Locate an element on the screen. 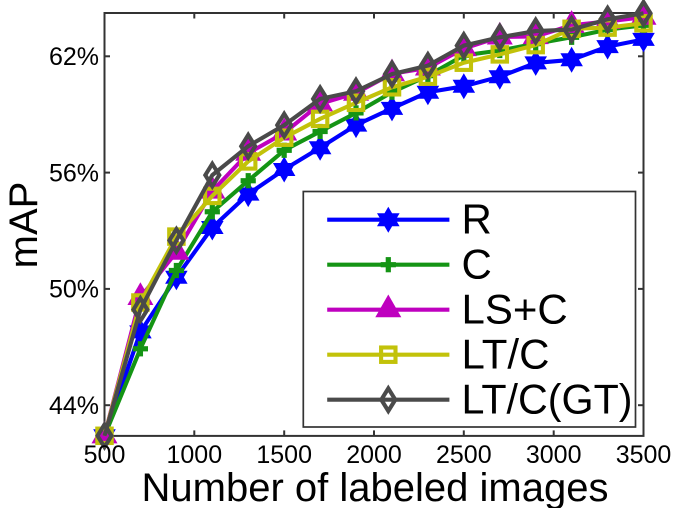 The width and height of the screenshot is (676, 513). svg-text: Number of labeled images is located at coordinates (375, 487).